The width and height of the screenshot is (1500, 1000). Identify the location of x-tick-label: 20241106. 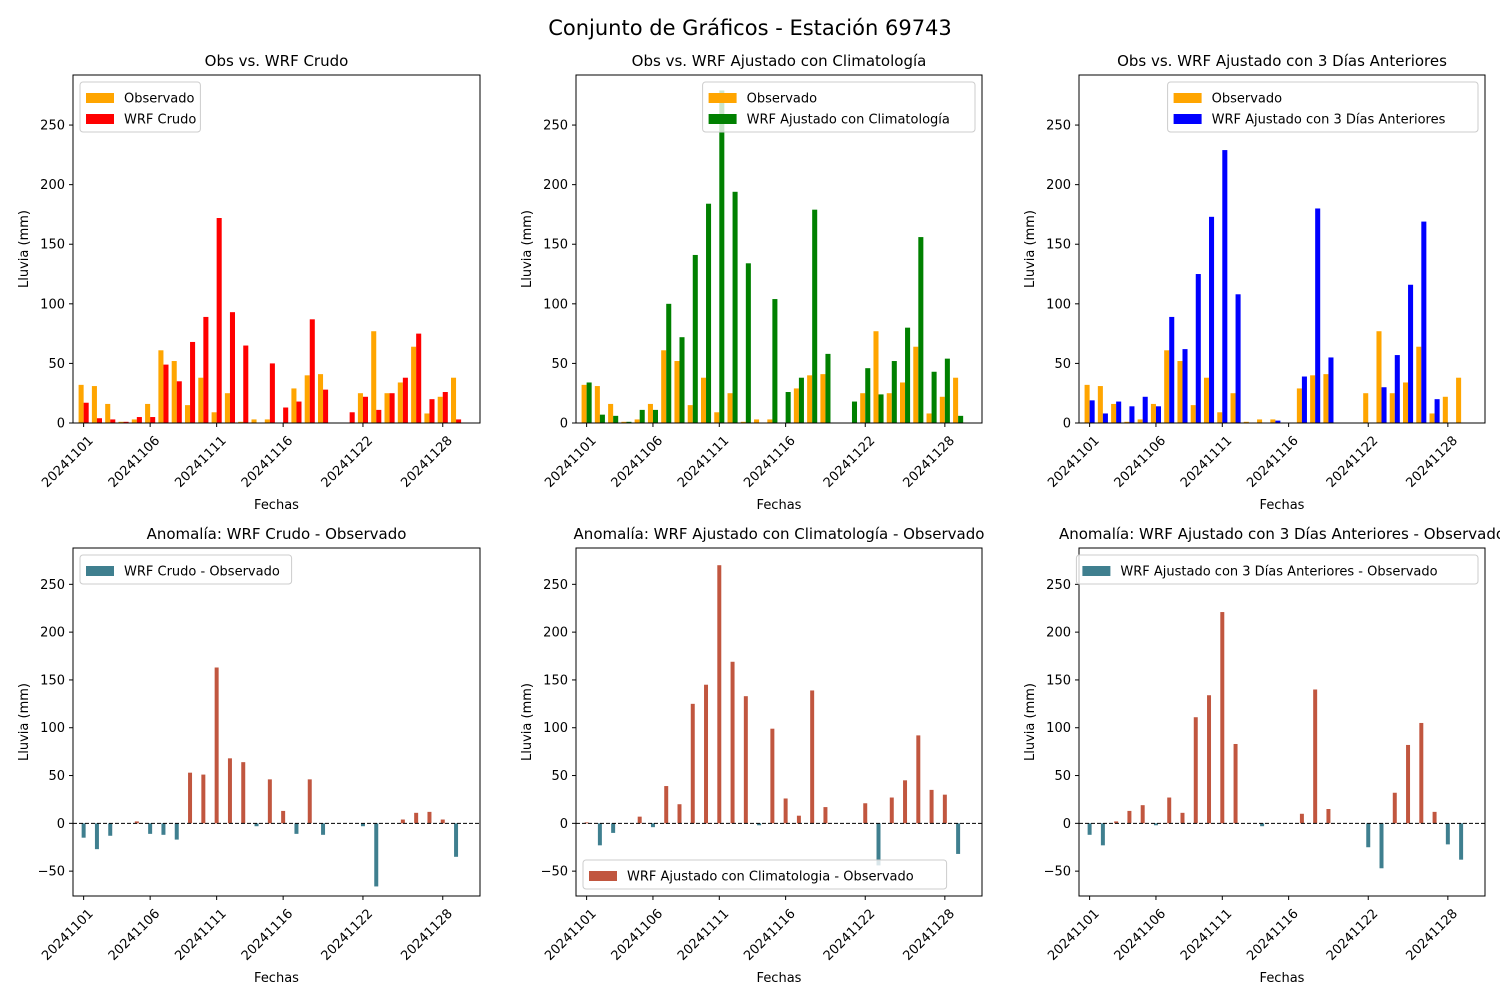
(134, 461).